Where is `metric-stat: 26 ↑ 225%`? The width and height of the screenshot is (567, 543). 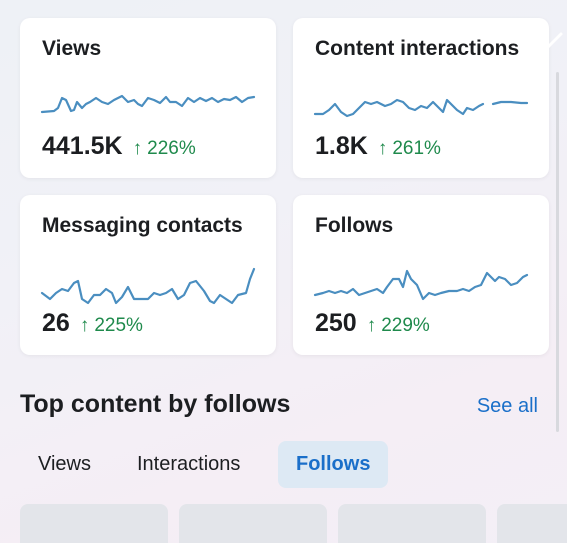 metric-stat: 26 ↑ 225% is located at coordinates (92, 323).